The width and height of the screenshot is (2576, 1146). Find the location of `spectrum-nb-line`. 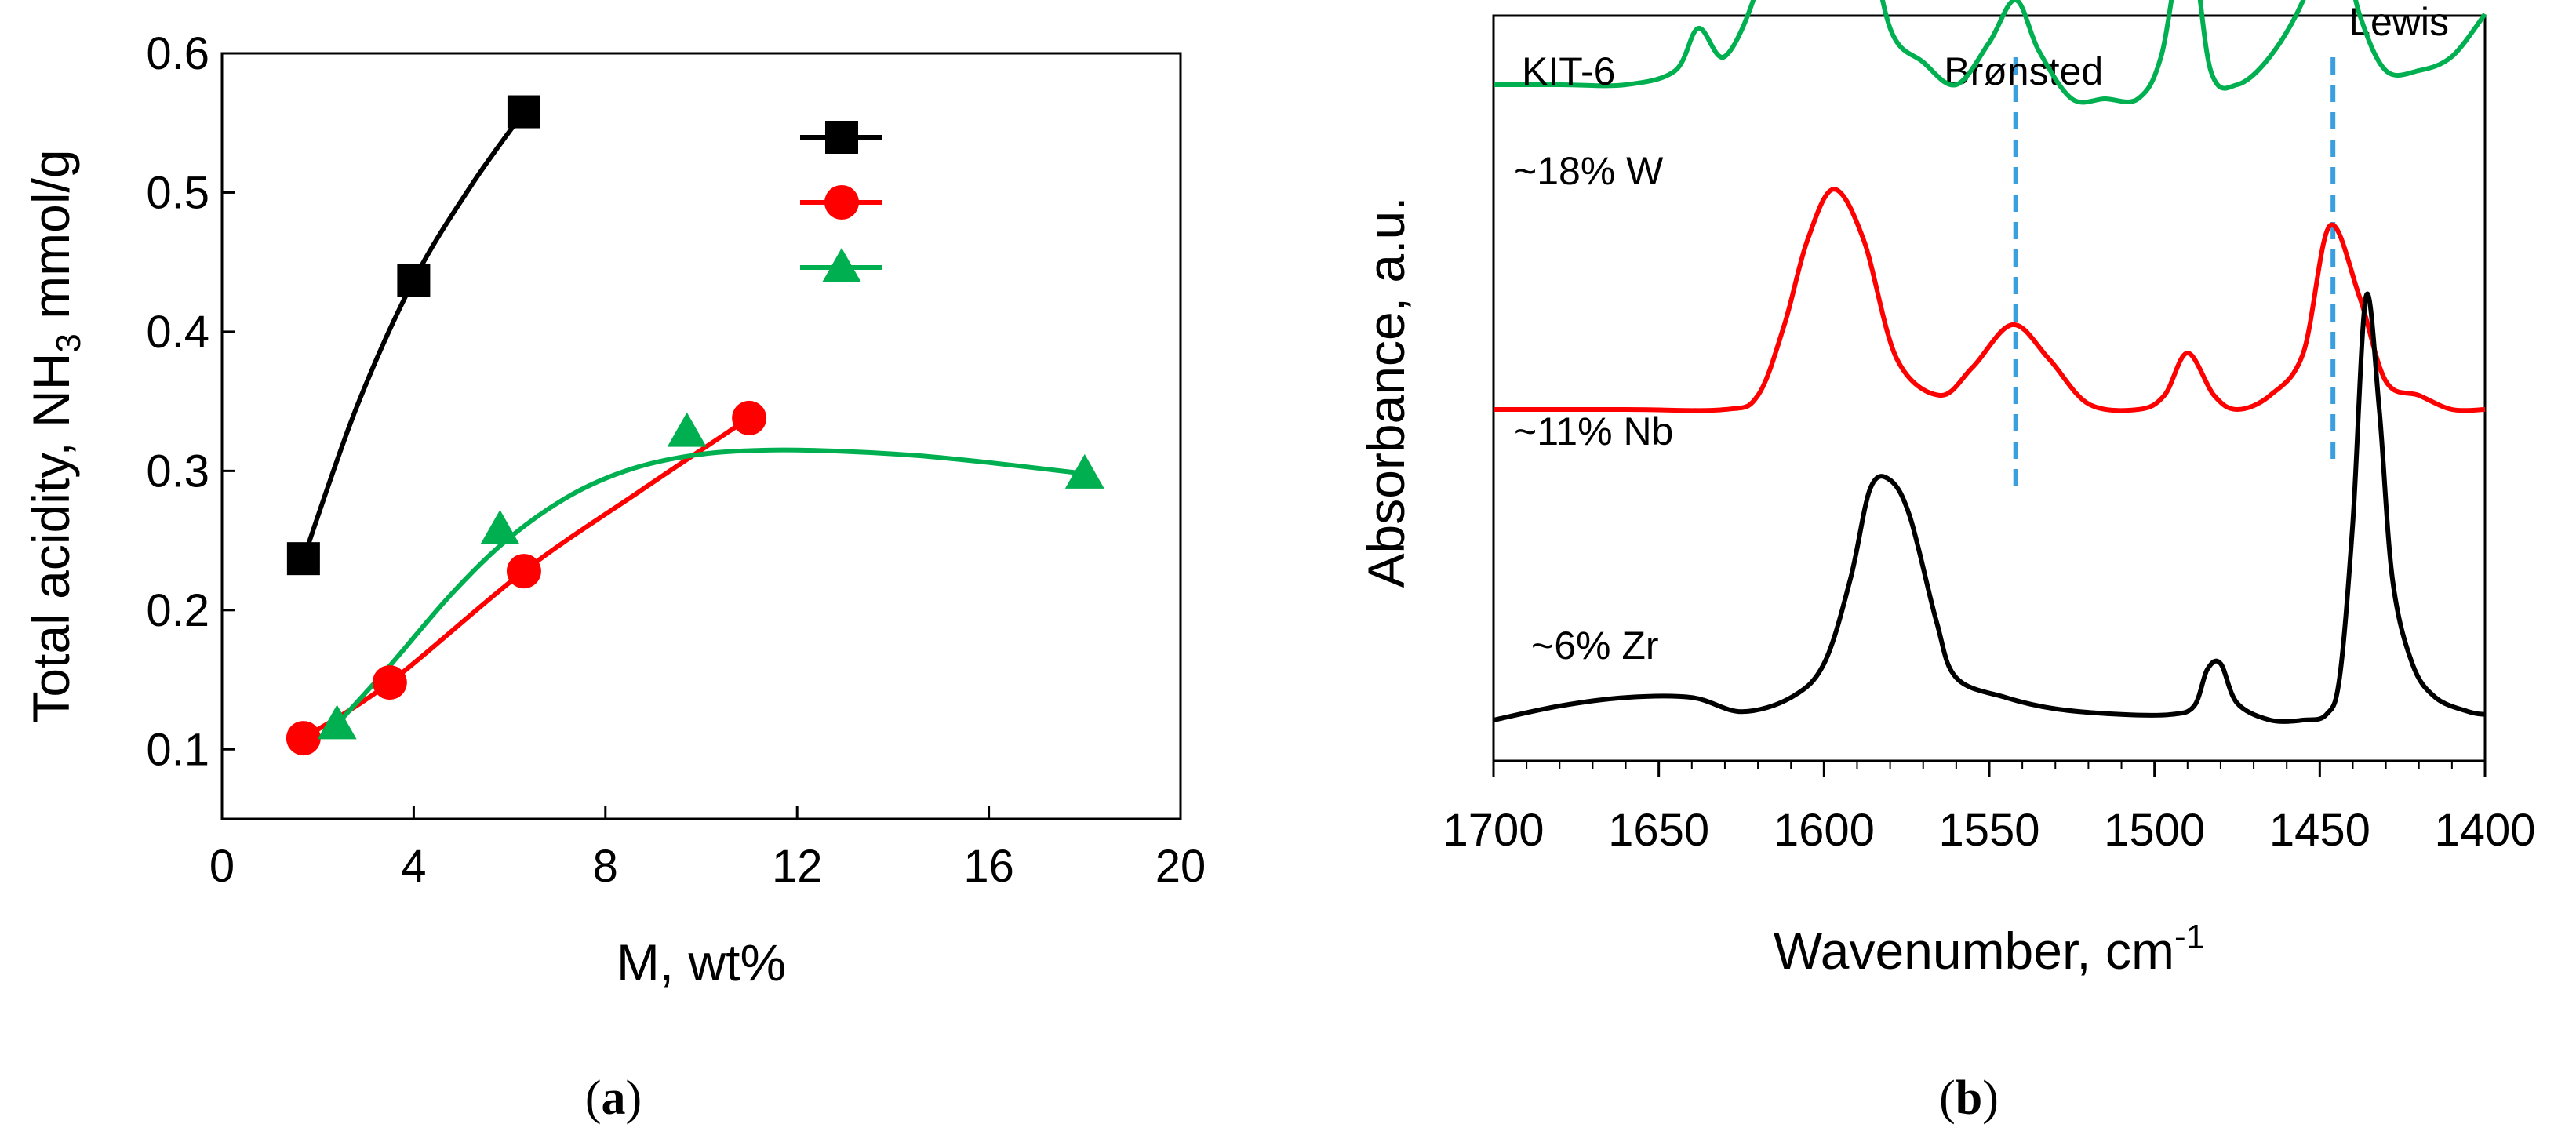

spectrum-nb-line is located at coordinates (1990, 300).